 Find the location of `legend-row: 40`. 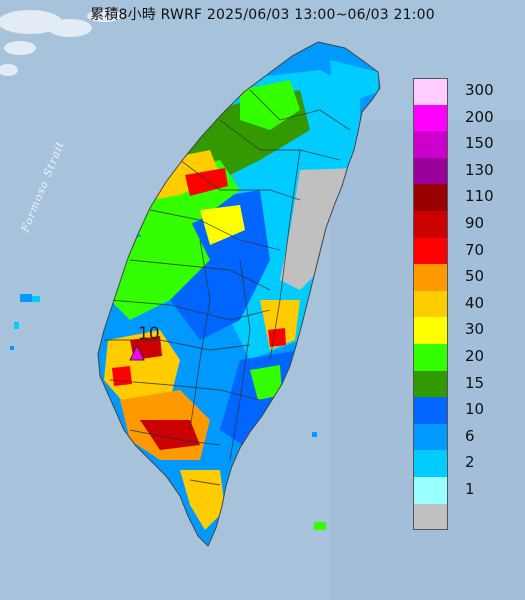

legend-row: 40 is located at coordinates (456, 304).